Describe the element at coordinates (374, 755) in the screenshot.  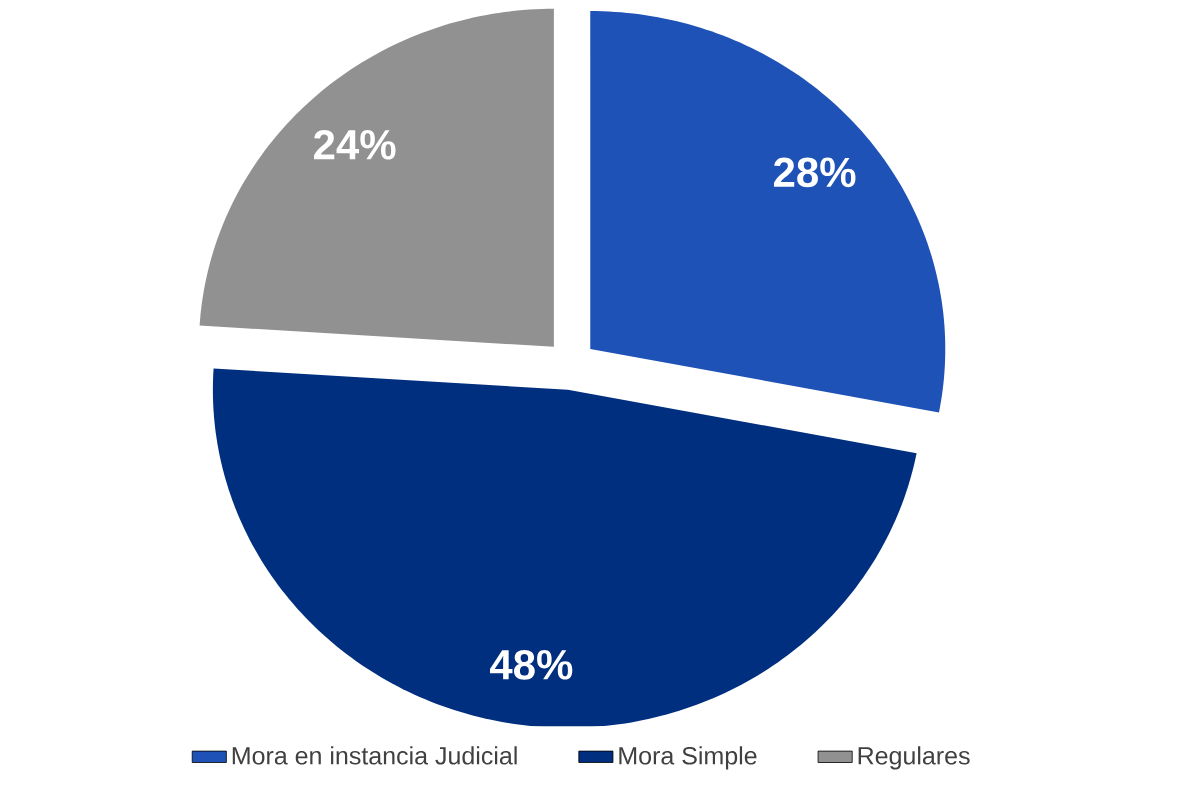
I see `legend-label: Mora en instancia Judicial` at that location.